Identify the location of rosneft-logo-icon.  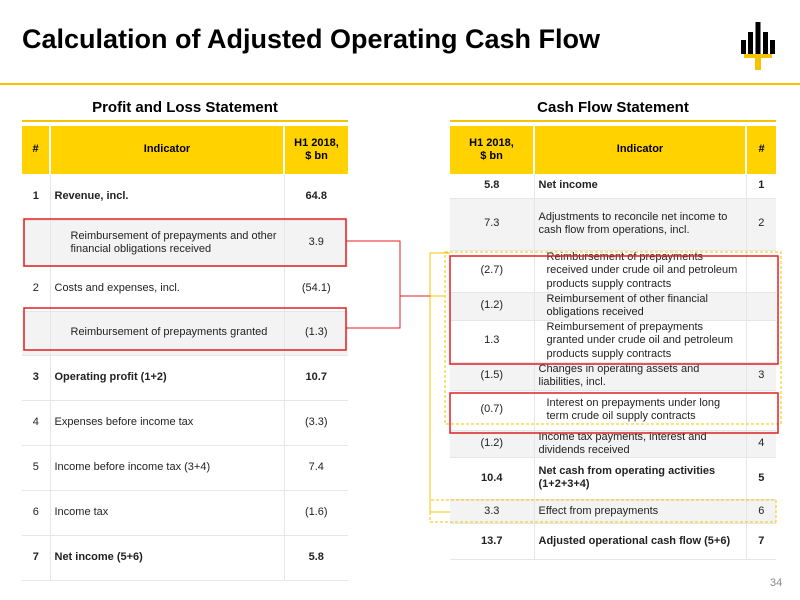
(758, 44).